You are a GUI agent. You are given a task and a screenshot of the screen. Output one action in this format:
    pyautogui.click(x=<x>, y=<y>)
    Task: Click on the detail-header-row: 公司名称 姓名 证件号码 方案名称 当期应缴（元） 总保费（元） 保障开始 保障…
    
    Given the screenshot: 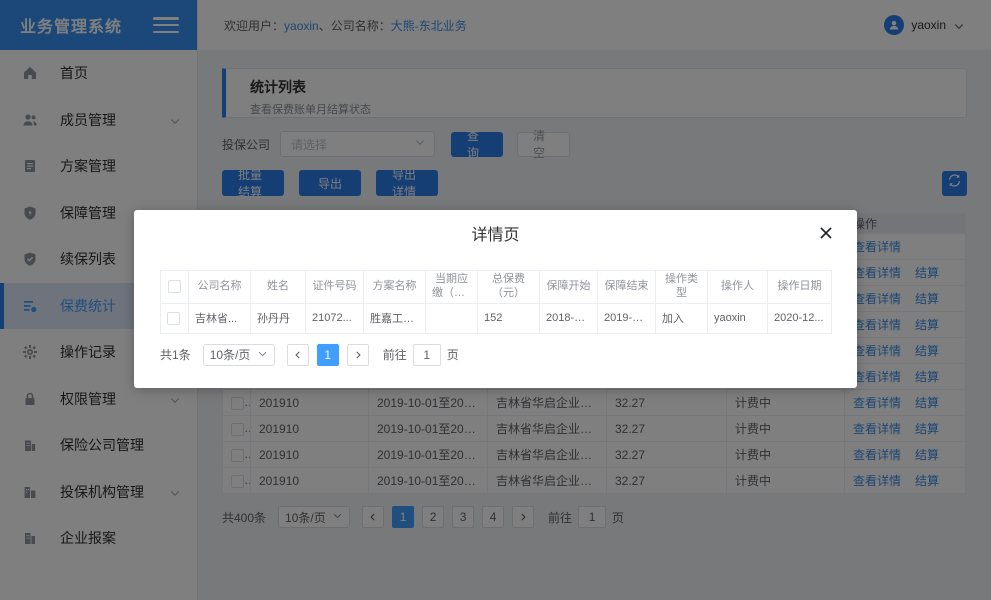 What is the action you would take?
    pyautogui.click(x=496, y=287)
    